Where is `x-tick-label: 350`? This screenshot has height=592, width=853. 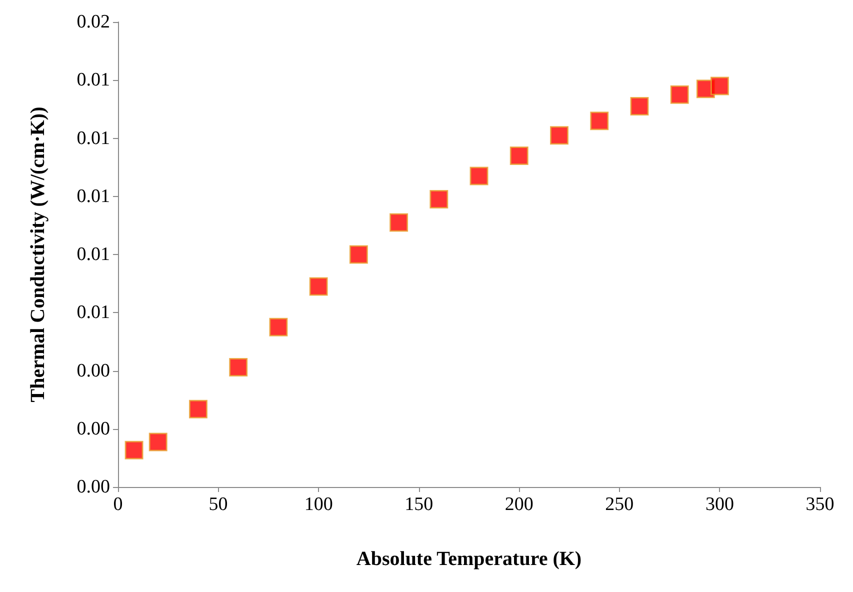 x-tick-label: 350 is located at coordinates (820, 504).